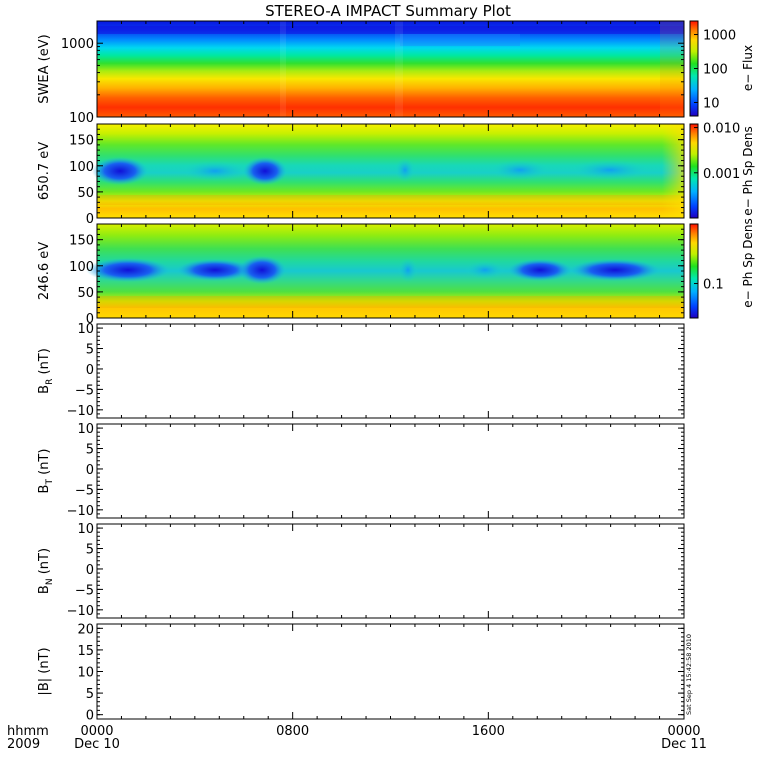 This screenshot has width=780, height=780. What do you see at coordinates (77, 44) in the screenshot?
I see `y-tick-label: 1000` at bounding box center [77, 44].